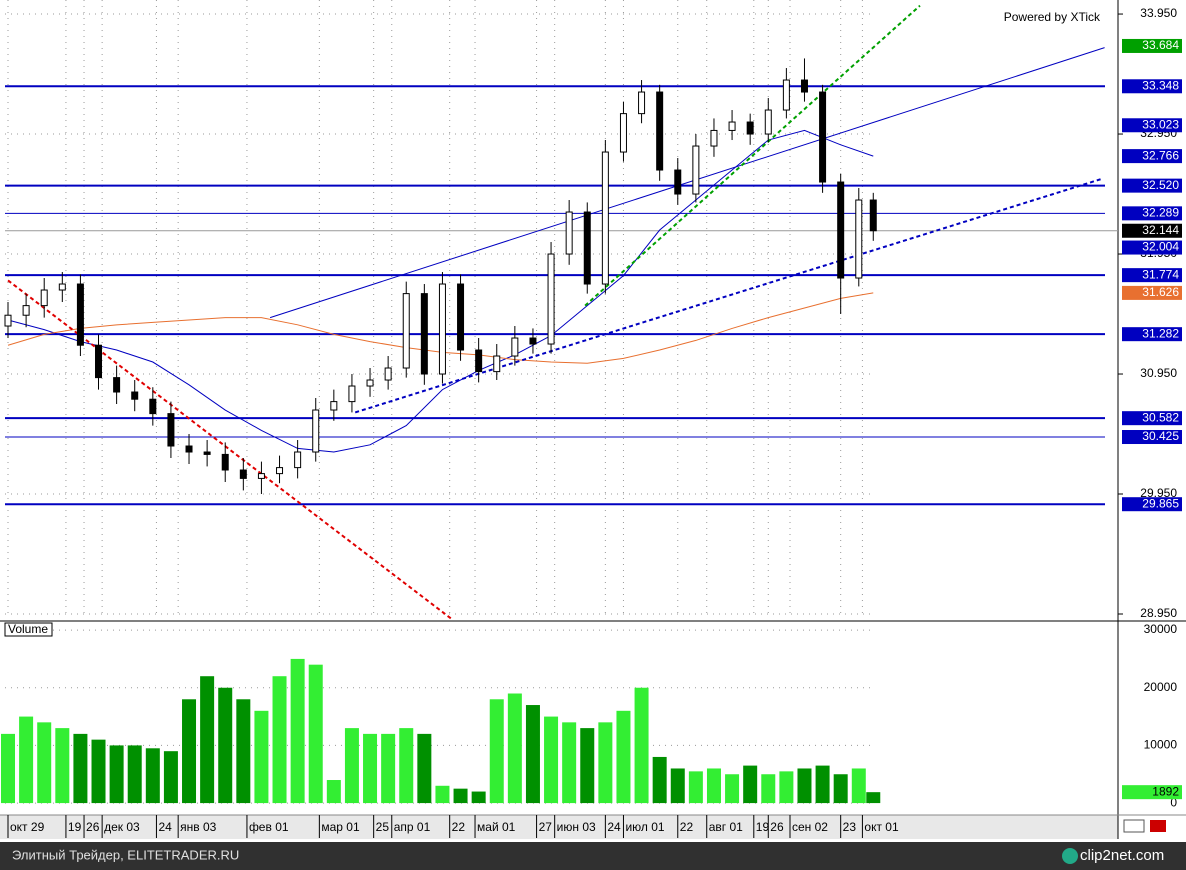  Describe the element at coordinates (383, 827) in the screenshot. I see `x-tick-label: 25` at that location.